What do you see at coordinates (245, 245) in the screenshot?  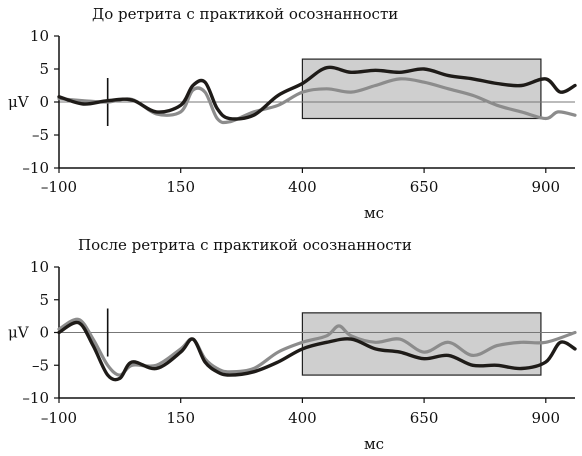 I see `chart-title: После ретрита с практикой осознанности` at bounding box center [245, 245].